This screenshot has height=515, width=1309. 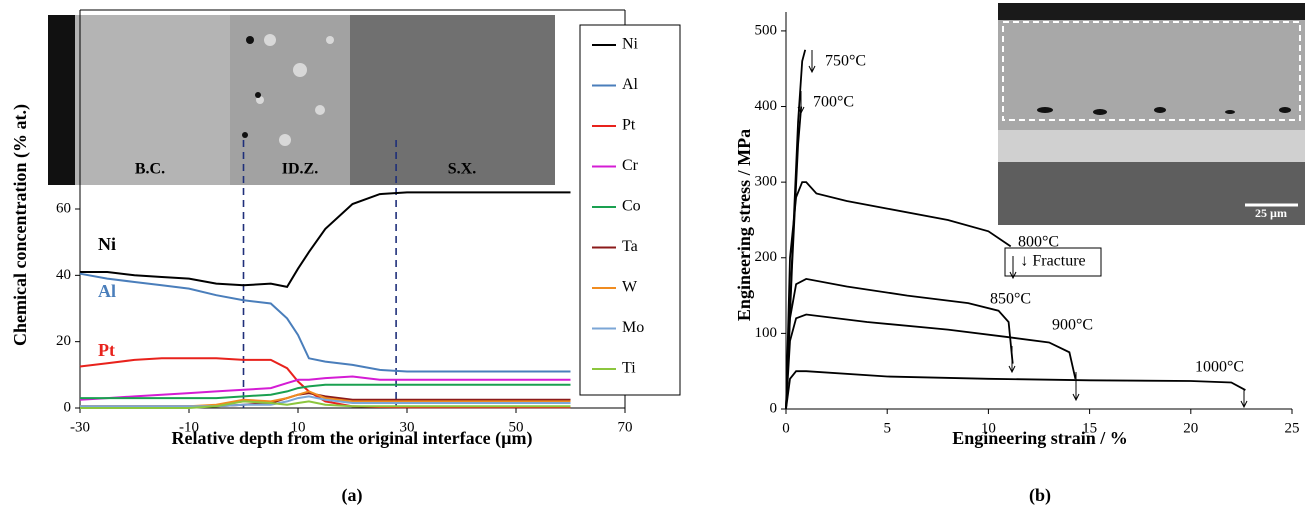 I want to click on scale-bar-label: 25 µm, so click(x=1271, y=213).